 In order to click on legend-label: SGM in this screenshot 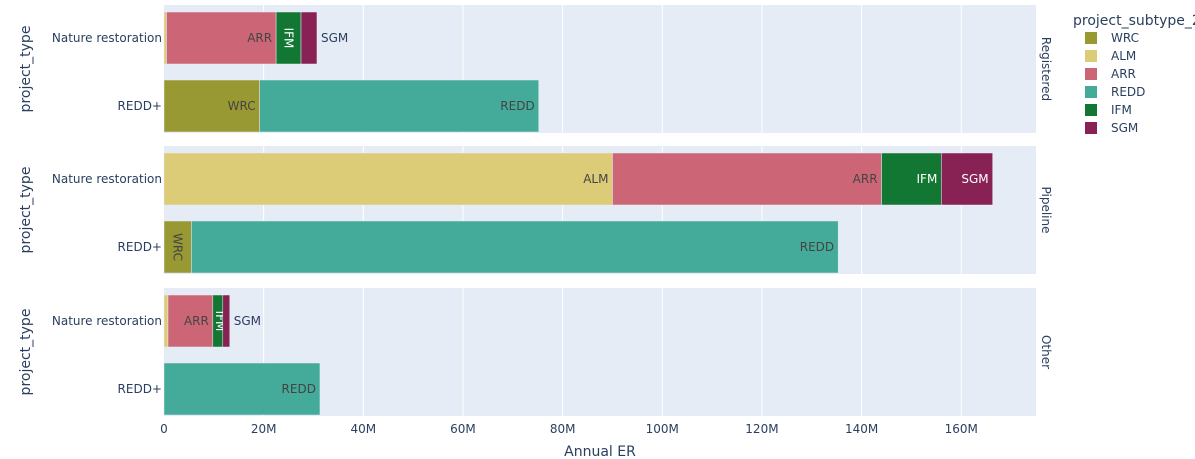, I will do `click(1124, 128)`.